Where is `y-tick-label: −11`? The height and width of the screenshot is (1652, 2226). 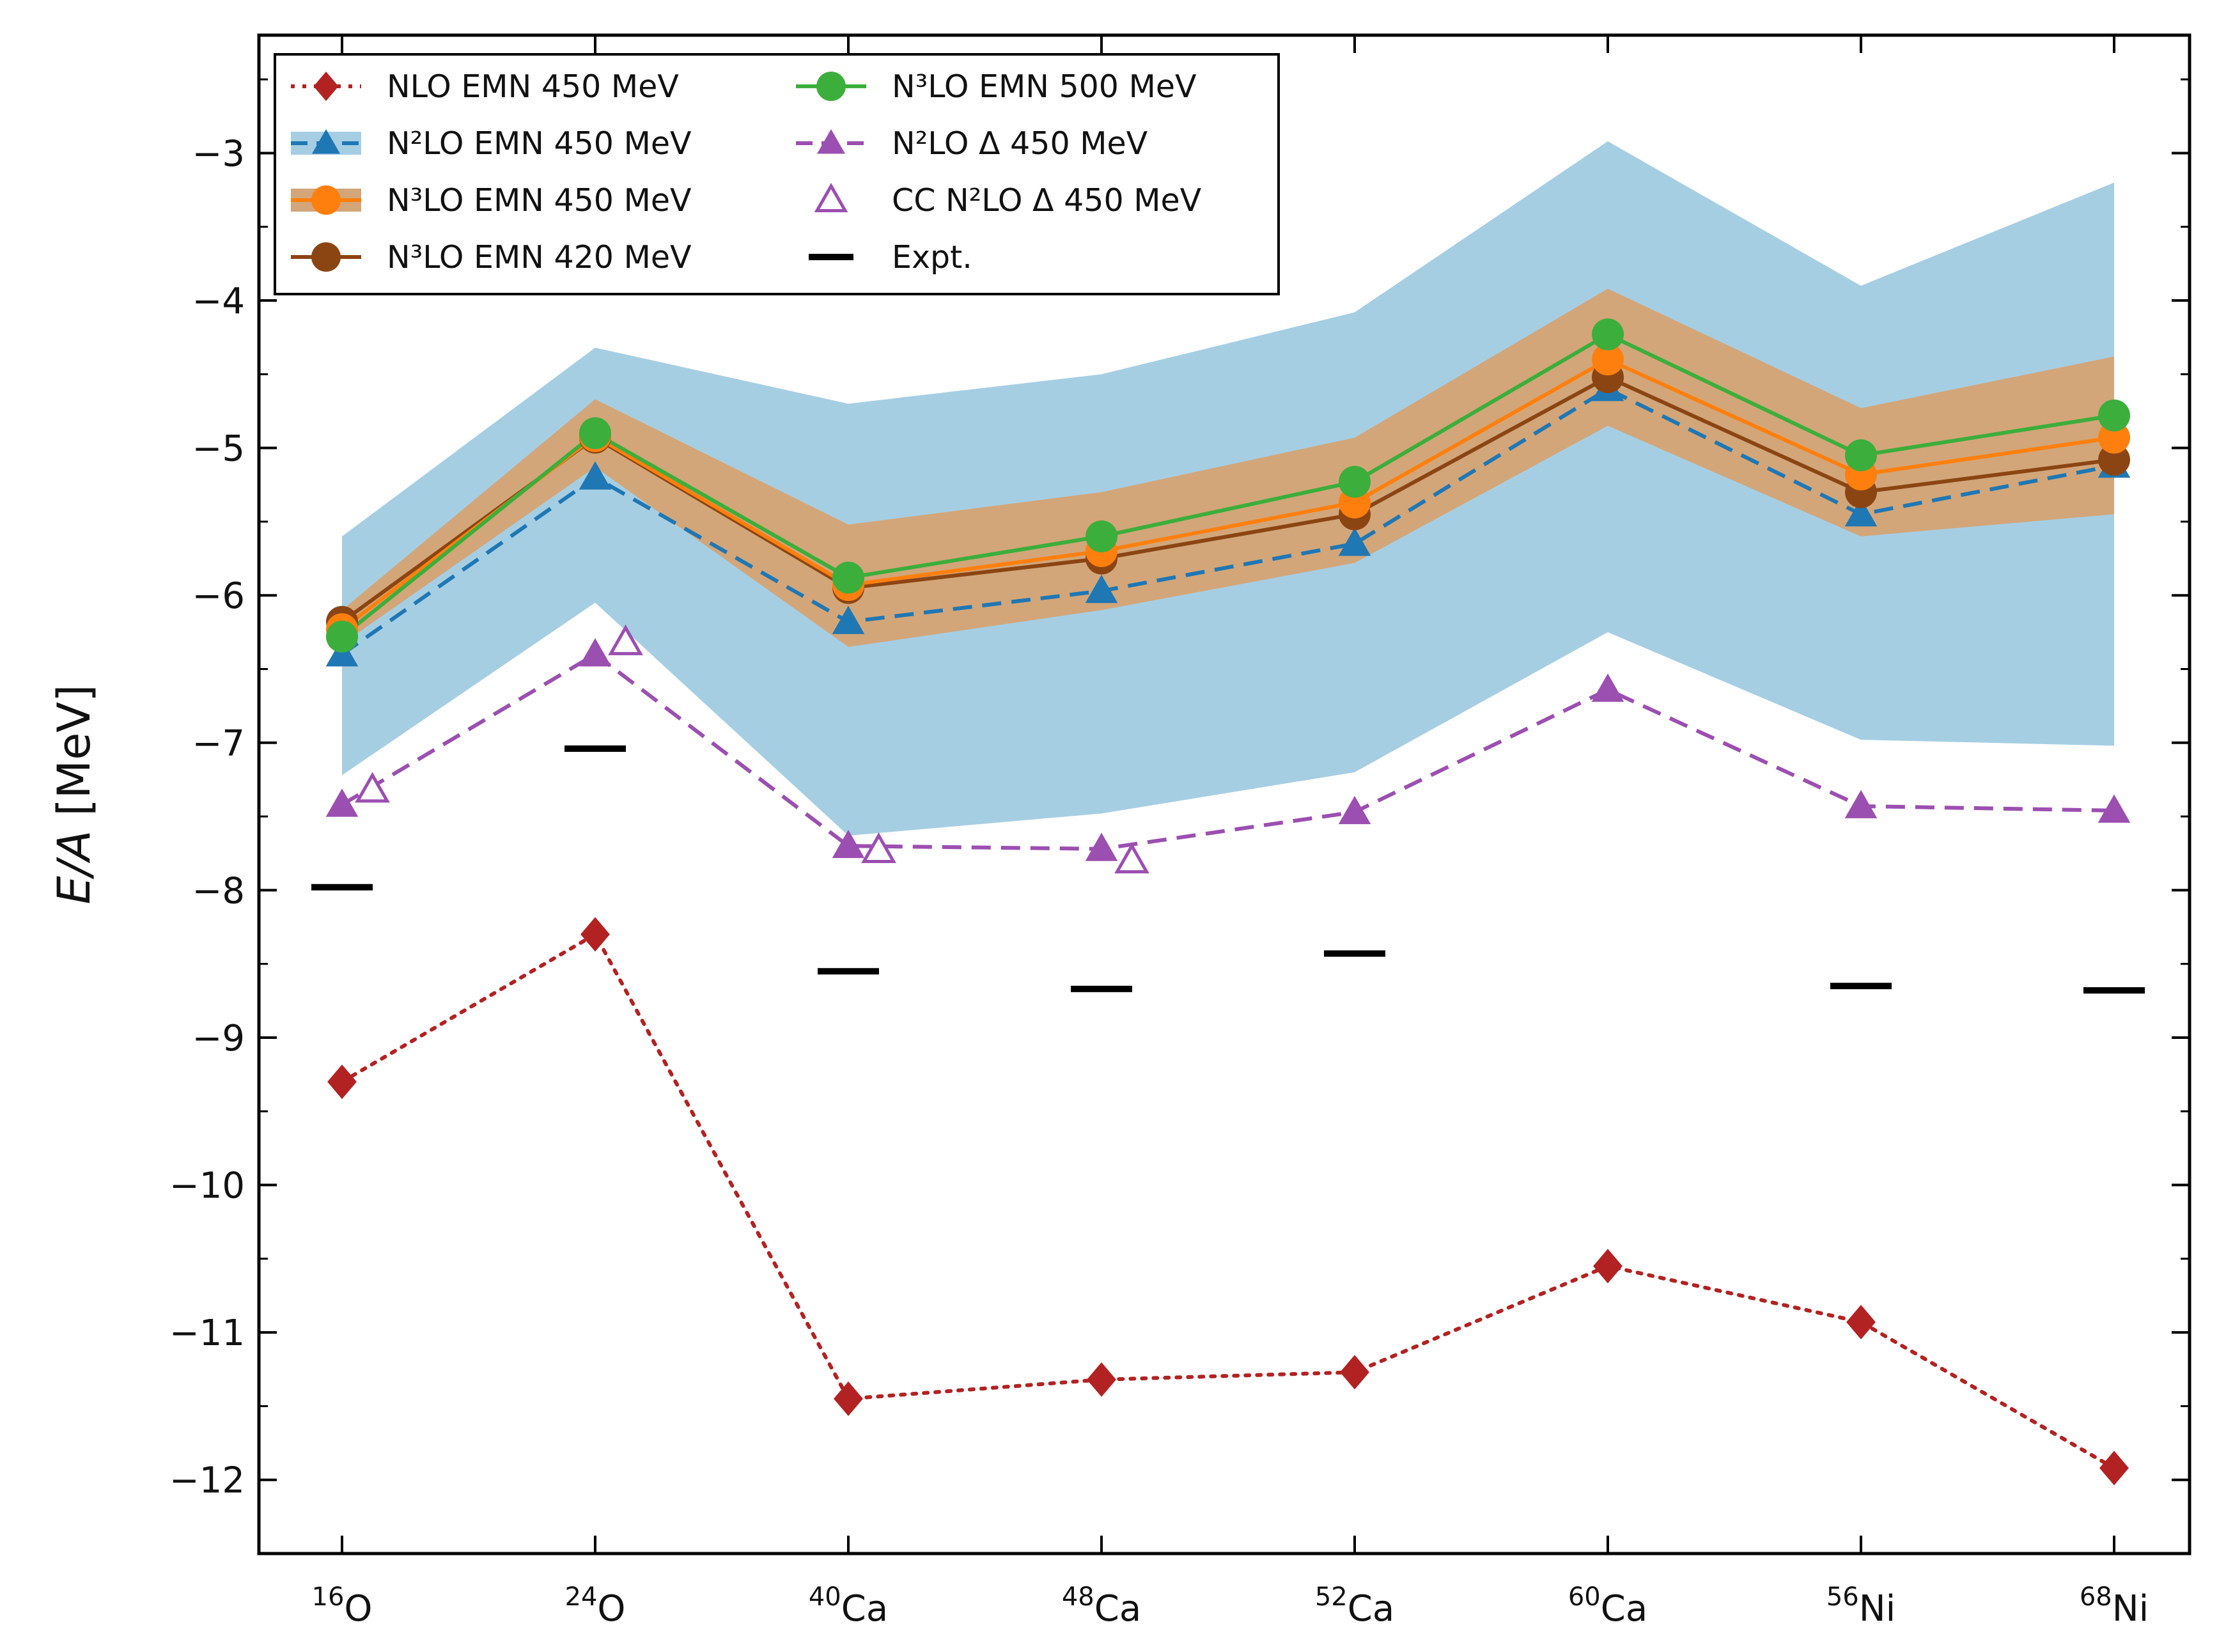
y-tick-label: −11 is located at coordinates (207, 1333).